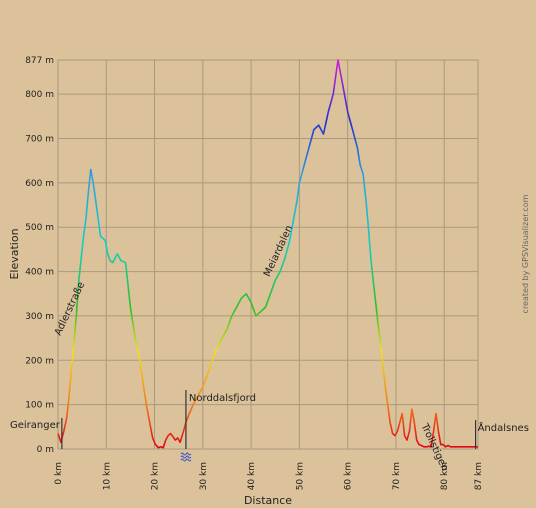 Image resolution: width=536 pixels, height=508 pixels. Describe the element at coordinates (39, 361) in the screenshot. I see `y-tick-label: 200 m` at that location.